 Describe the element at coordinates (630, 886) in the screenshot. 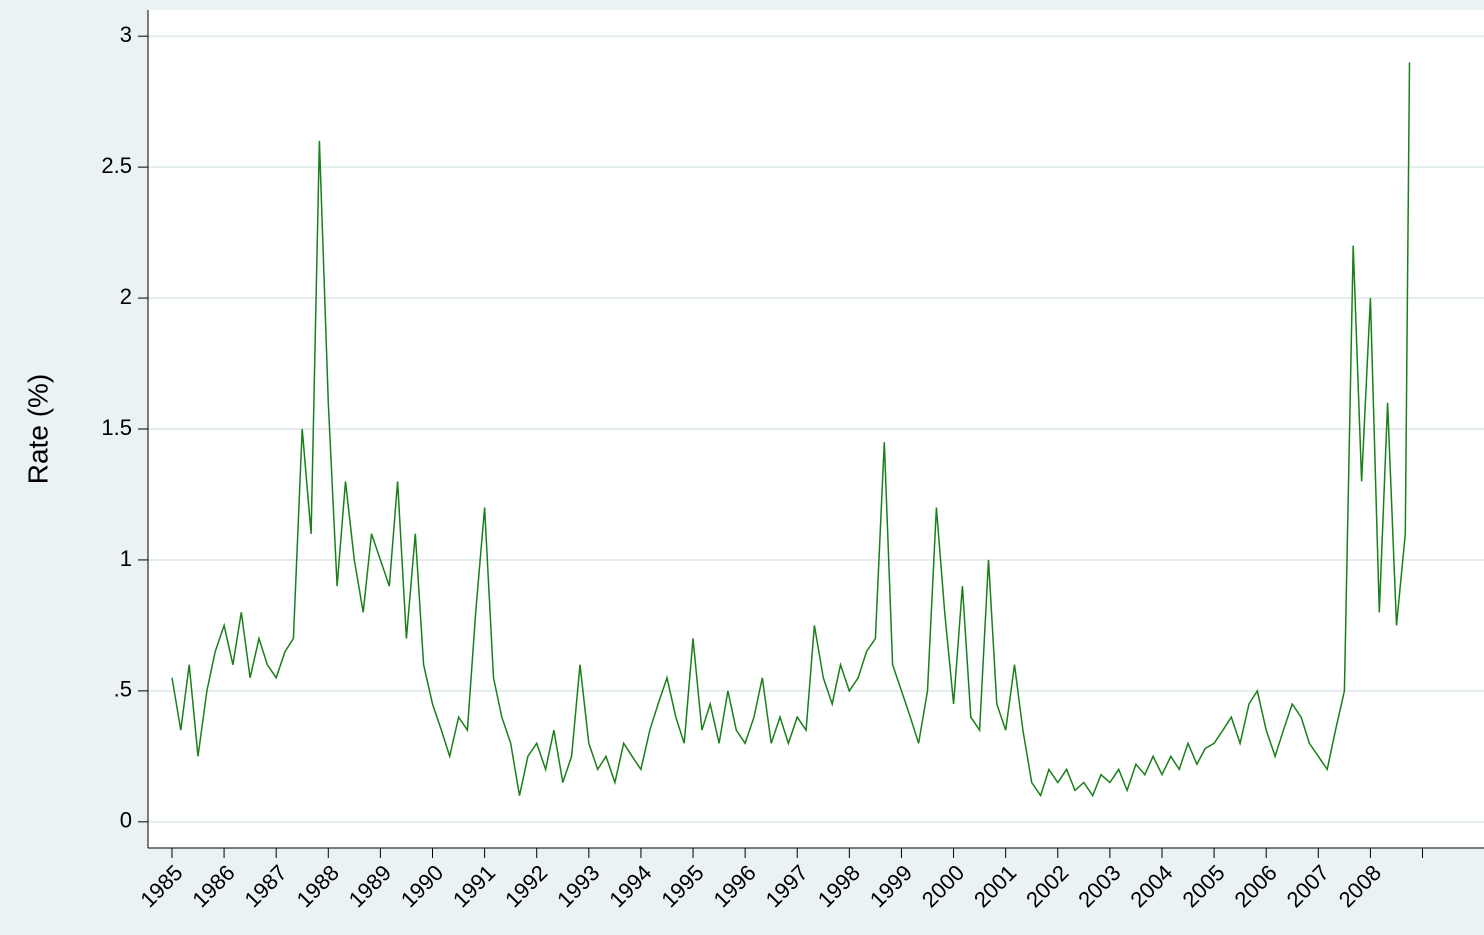

I see `x-tick-label: 1994` at that location.